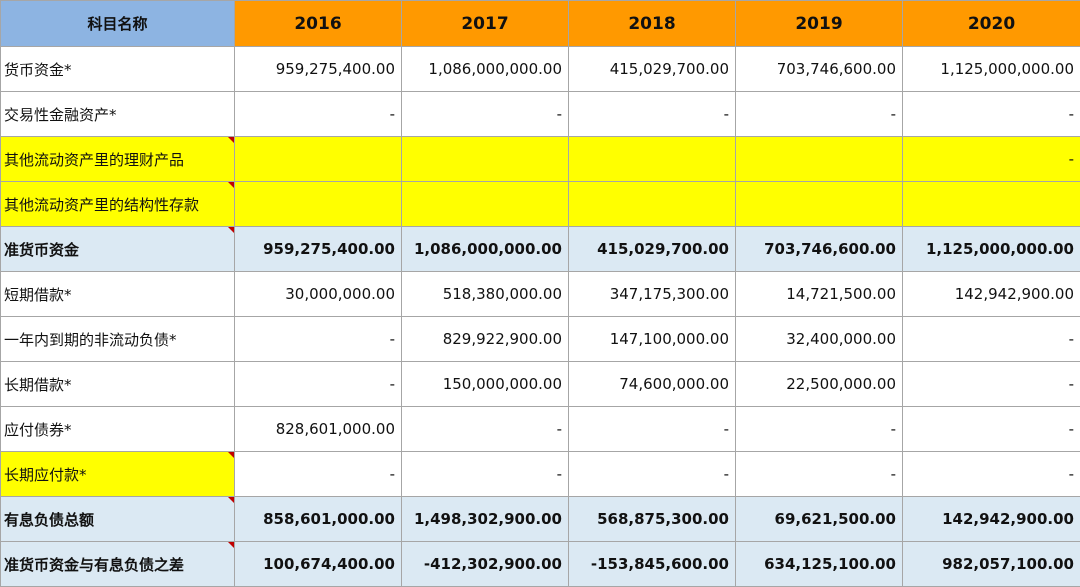 This screenshot has height=587, width=1080. What do you see at coordinates (991, 564) in the screenshot?
I see `table-cell: 982,057,100.00` at bounding box center [991, 564].